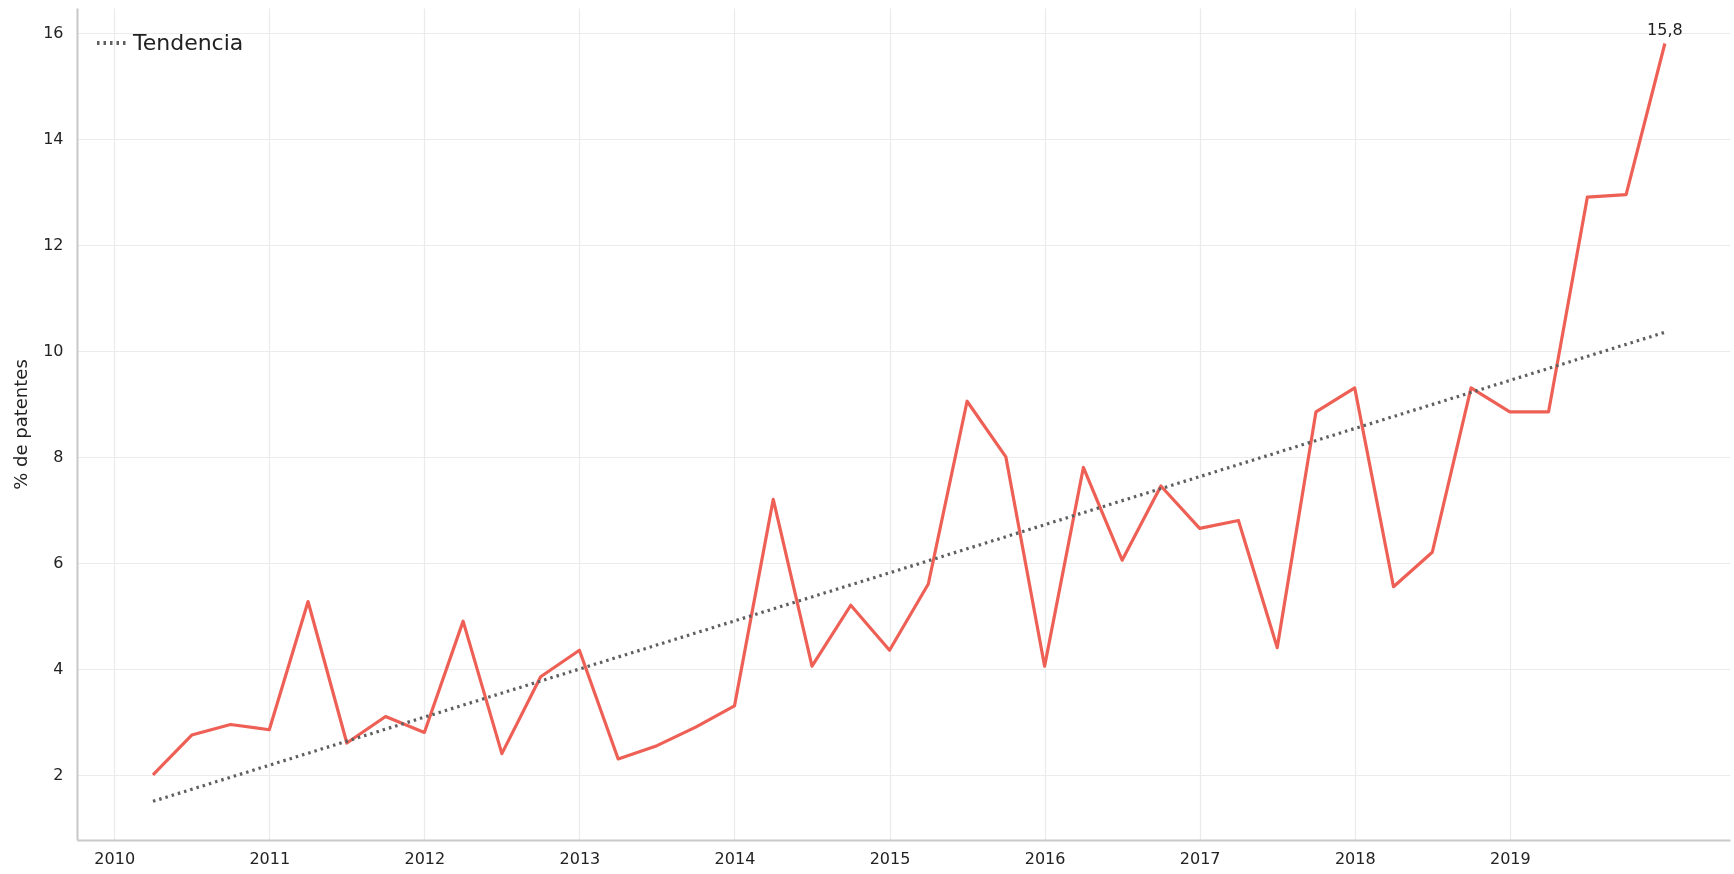 Image resolution: width=1734 pixels, height=874 pixels. Describe the element at coordinates (1510, 858) in the screenshot. I see `x-tick-label: 2019` at that location.